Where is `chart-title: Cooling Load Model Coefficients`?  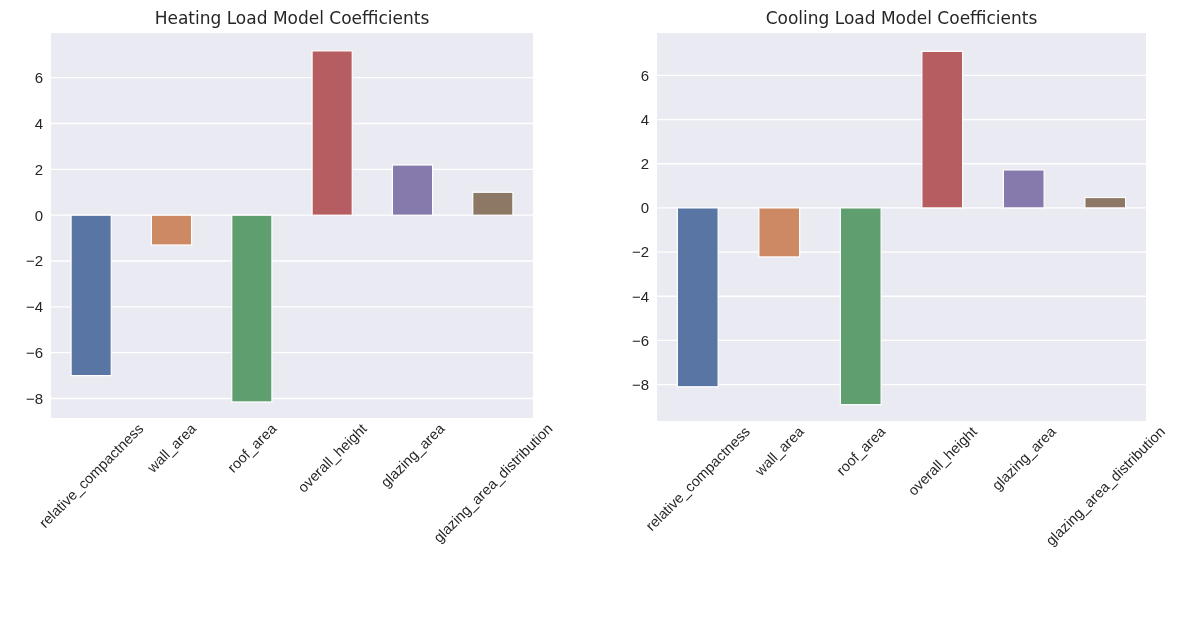 chart-title: Cooling Load Model Coefficients is located at coordinates (901, 18).